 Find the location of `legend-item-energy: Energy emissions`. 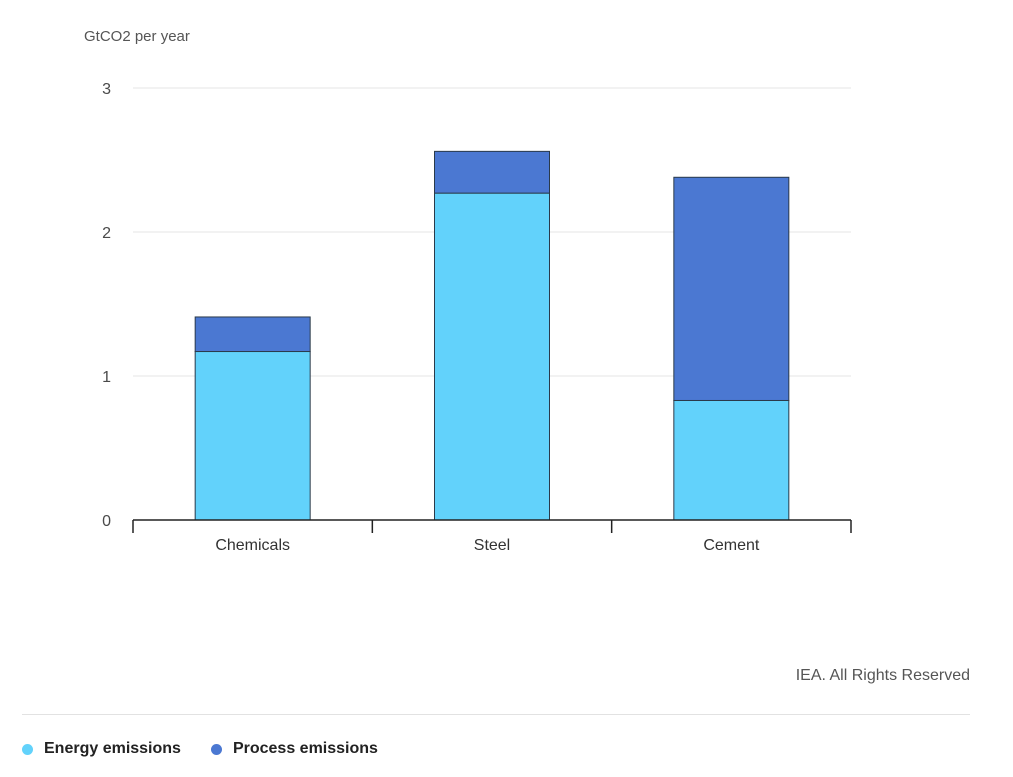

legend-item-energy: Energy emissions is located at coordinates (101, 749).